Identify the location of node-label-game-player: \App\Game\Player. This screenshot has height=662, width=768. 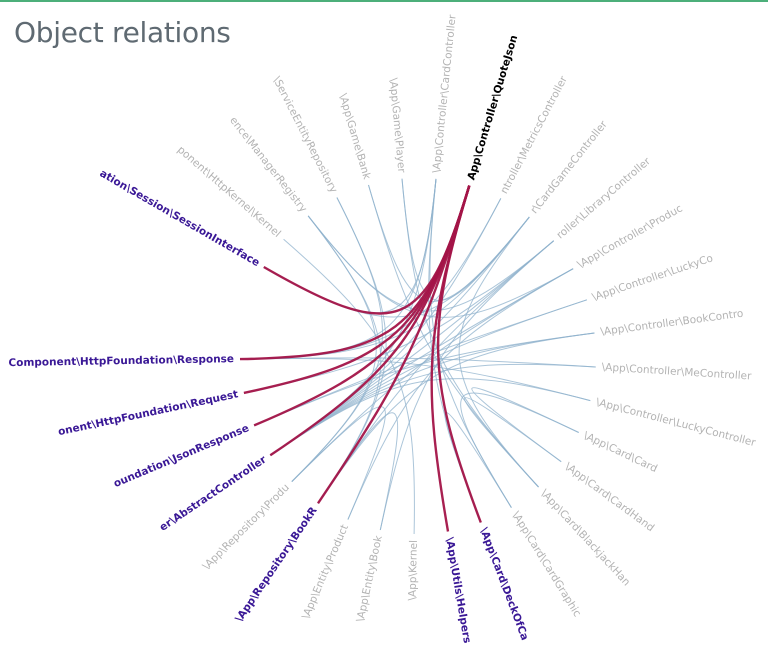
(397, 125).